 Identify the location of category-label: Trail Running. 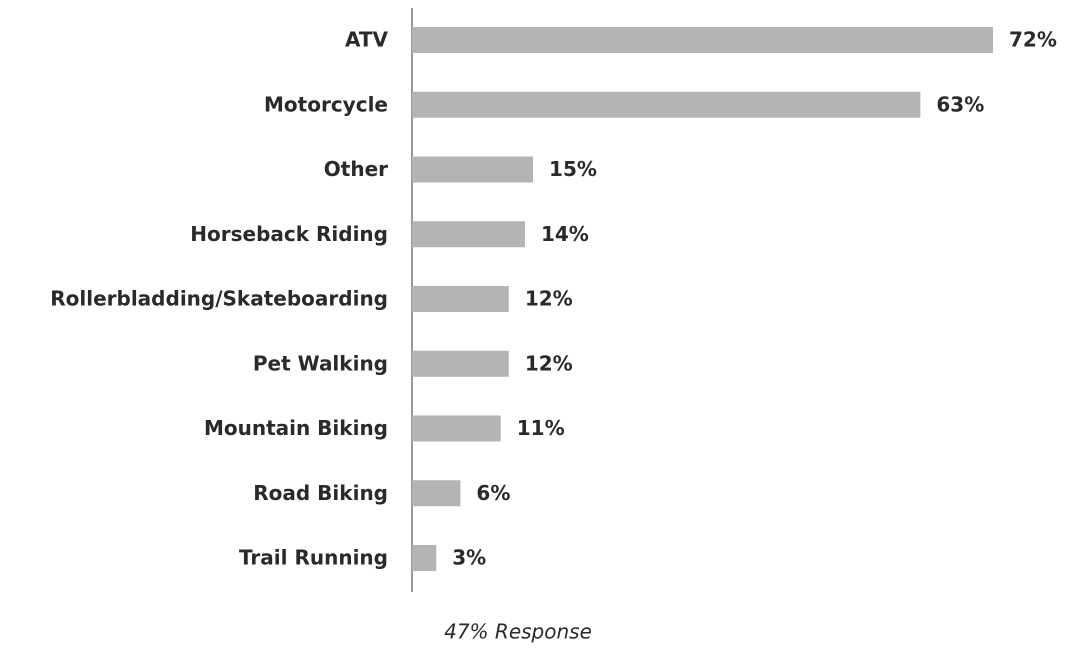
(313, 558).